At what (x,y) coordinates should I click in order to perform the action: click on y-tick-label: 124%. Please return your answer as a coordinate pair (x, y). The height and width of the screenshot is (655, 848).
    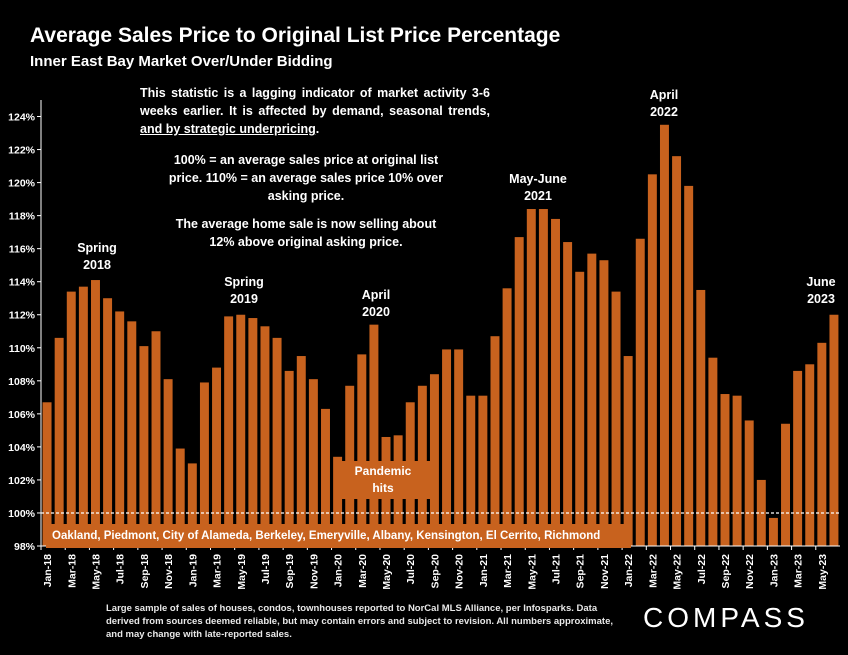
    Looking at the image, I should click on (22, 118).